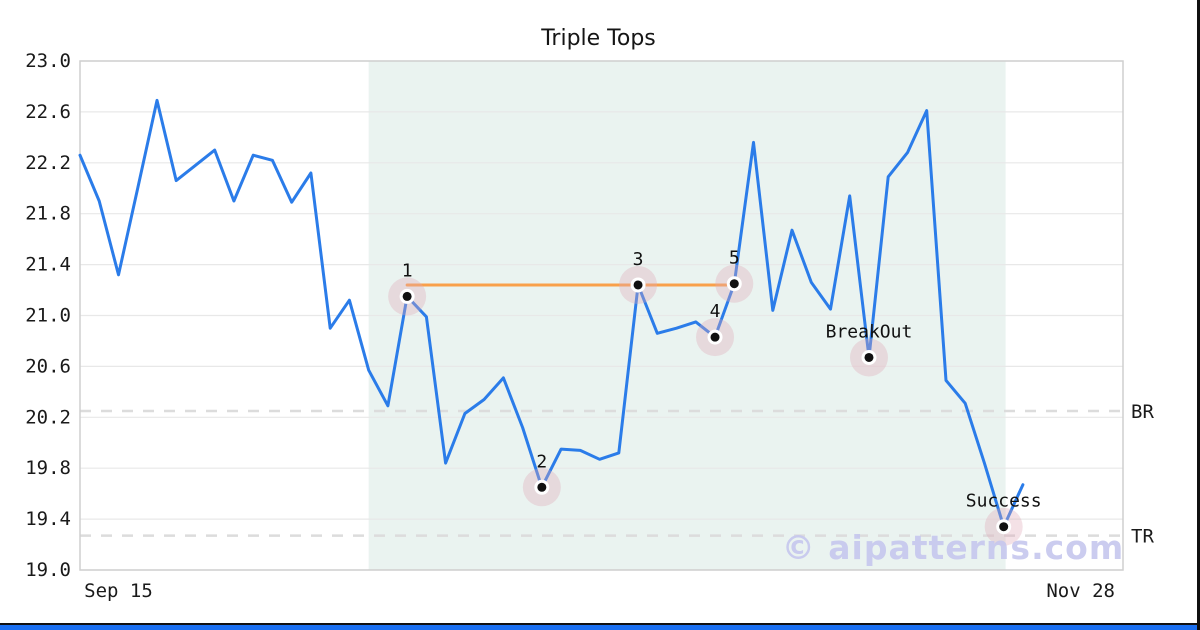  I want to click on annotation-label: 5, so click(734, 258).